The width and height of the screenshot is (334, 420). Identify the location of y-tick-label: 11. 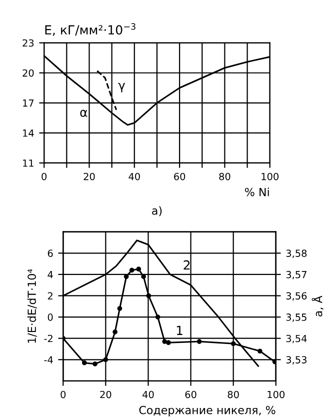
(28, 163).